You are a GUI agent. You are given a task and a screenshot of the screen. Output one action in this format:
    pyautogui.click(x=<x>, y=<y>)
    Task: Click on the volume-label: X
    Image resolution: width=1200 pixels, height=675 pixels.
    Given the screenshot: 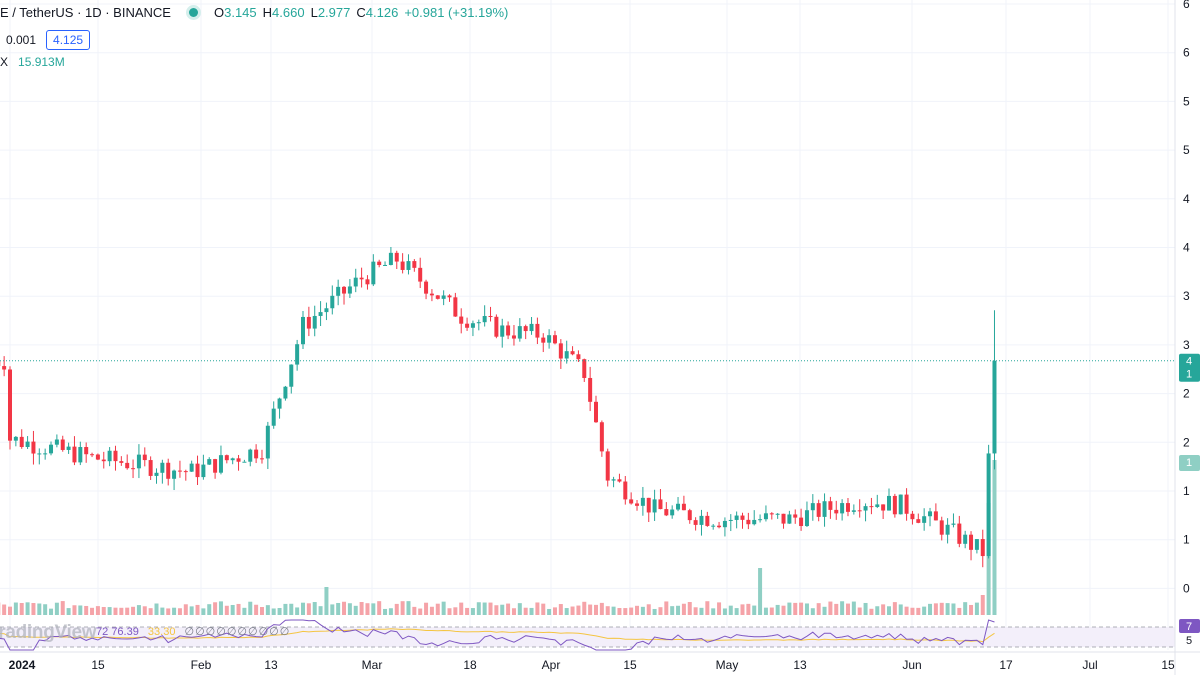 What is the action you would take?
    pyautogui.click(x=4, y=62)
    